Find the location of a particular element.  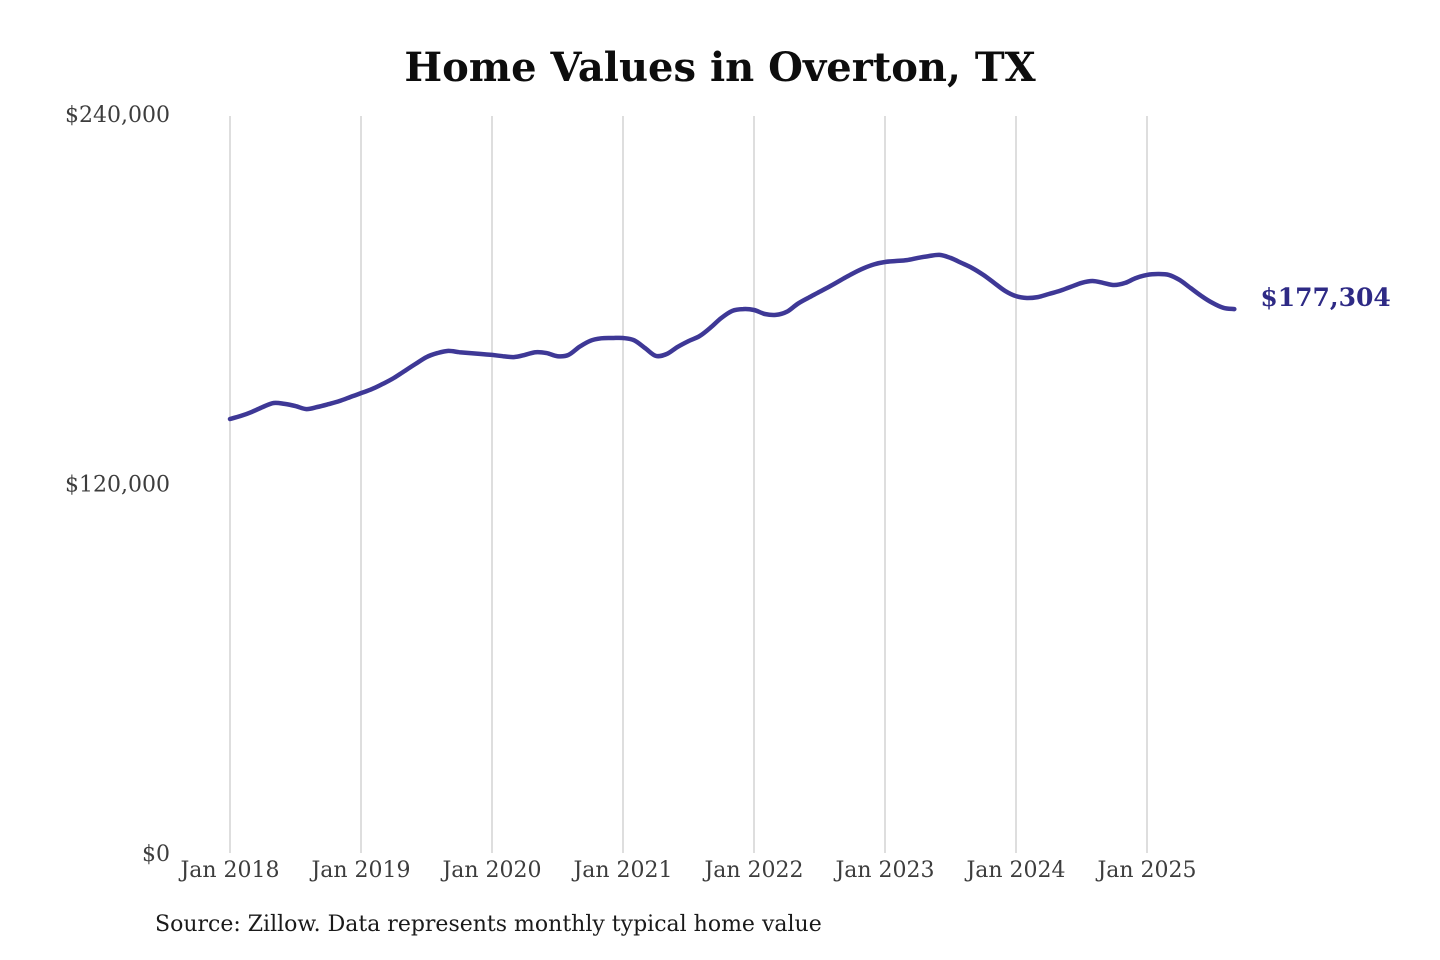

x-tick-label: Jan 2020 is located at coordinates (490, 870).